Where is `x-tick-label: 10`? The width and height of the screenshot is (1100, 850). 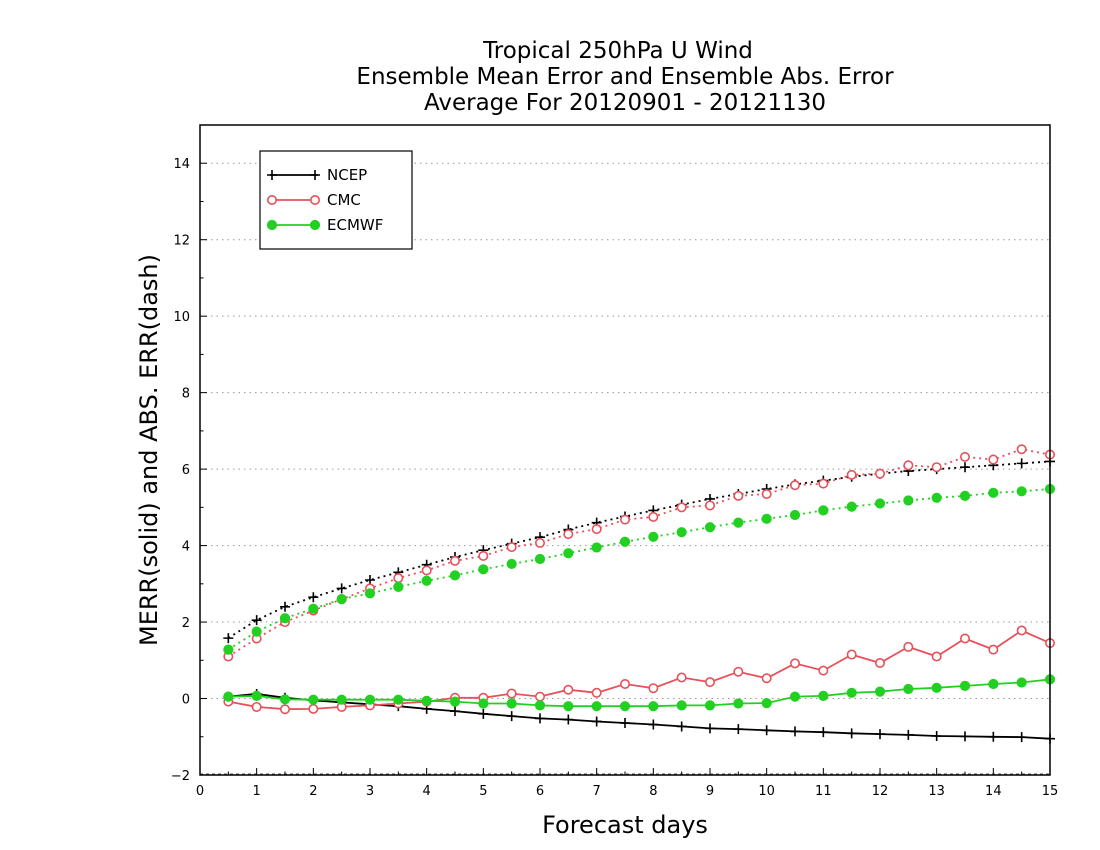 x-tick-label: 10 is located at coordinates (766, 791).